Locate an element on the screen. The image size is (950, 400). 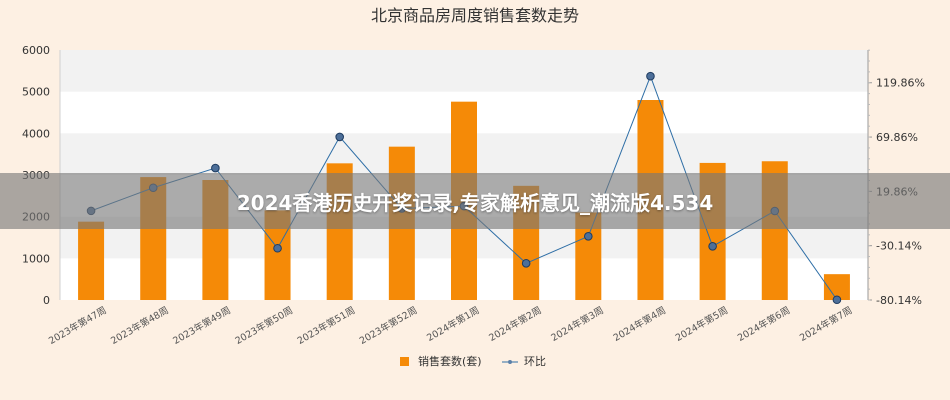
right-tick-label: -80.14% is located at coordinates (899, 300).